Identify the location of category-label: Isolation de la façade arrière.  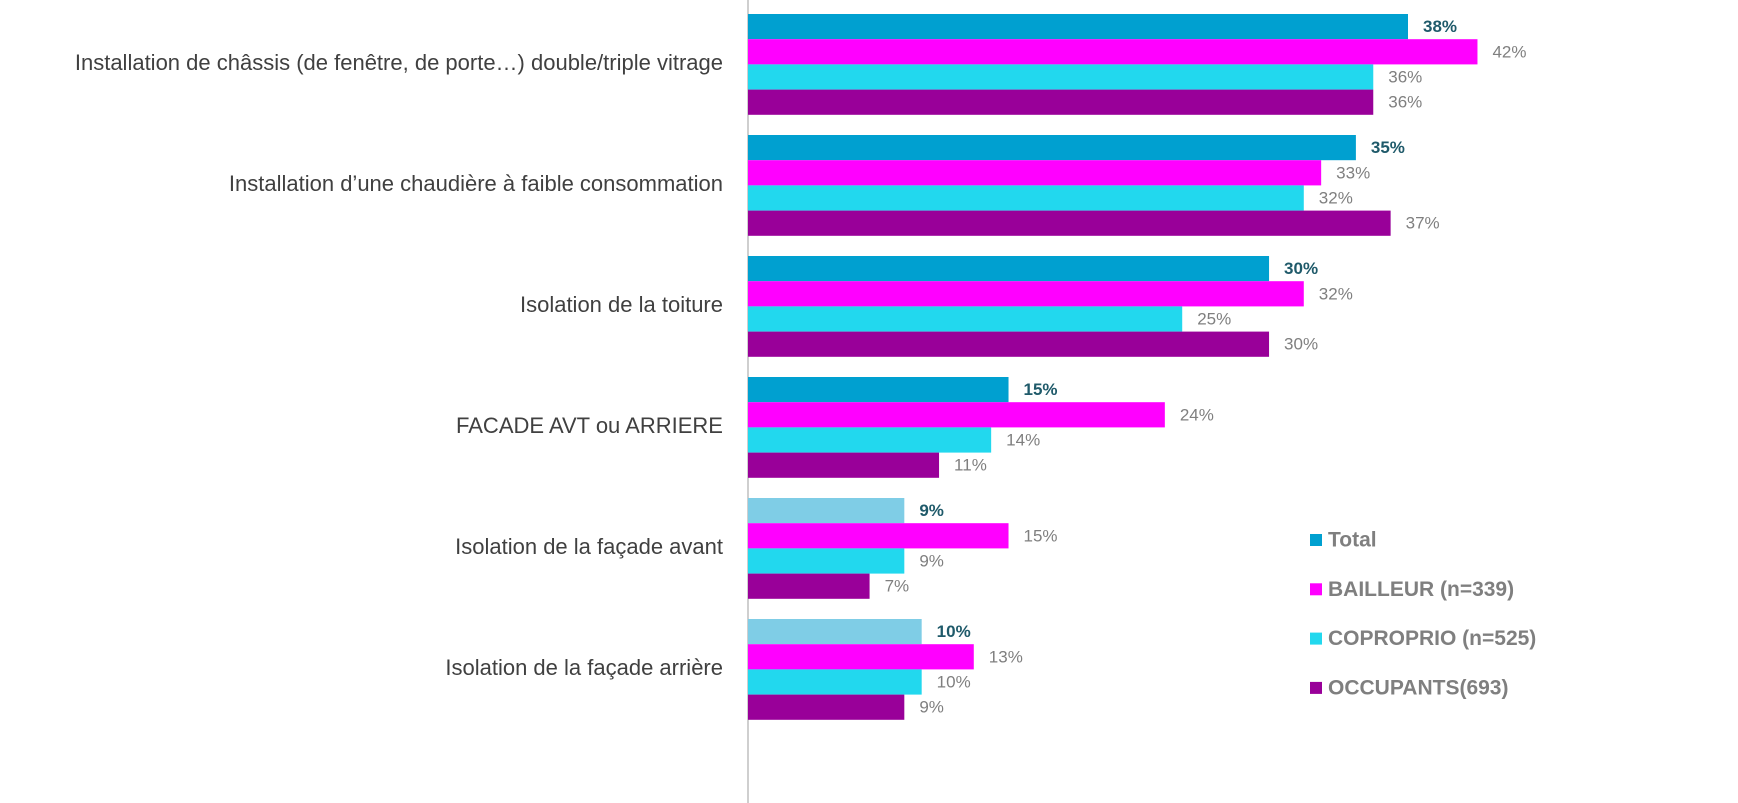
(584, 667).